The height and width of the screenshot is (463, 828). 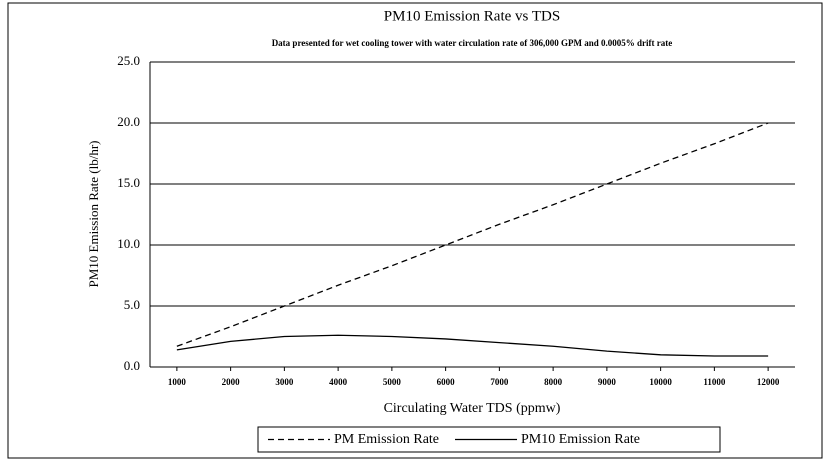 What do you see at coordinates (446, 382) in the screenshot?
I see `x-tick-label: 6000` at bounding box center [446, 382].